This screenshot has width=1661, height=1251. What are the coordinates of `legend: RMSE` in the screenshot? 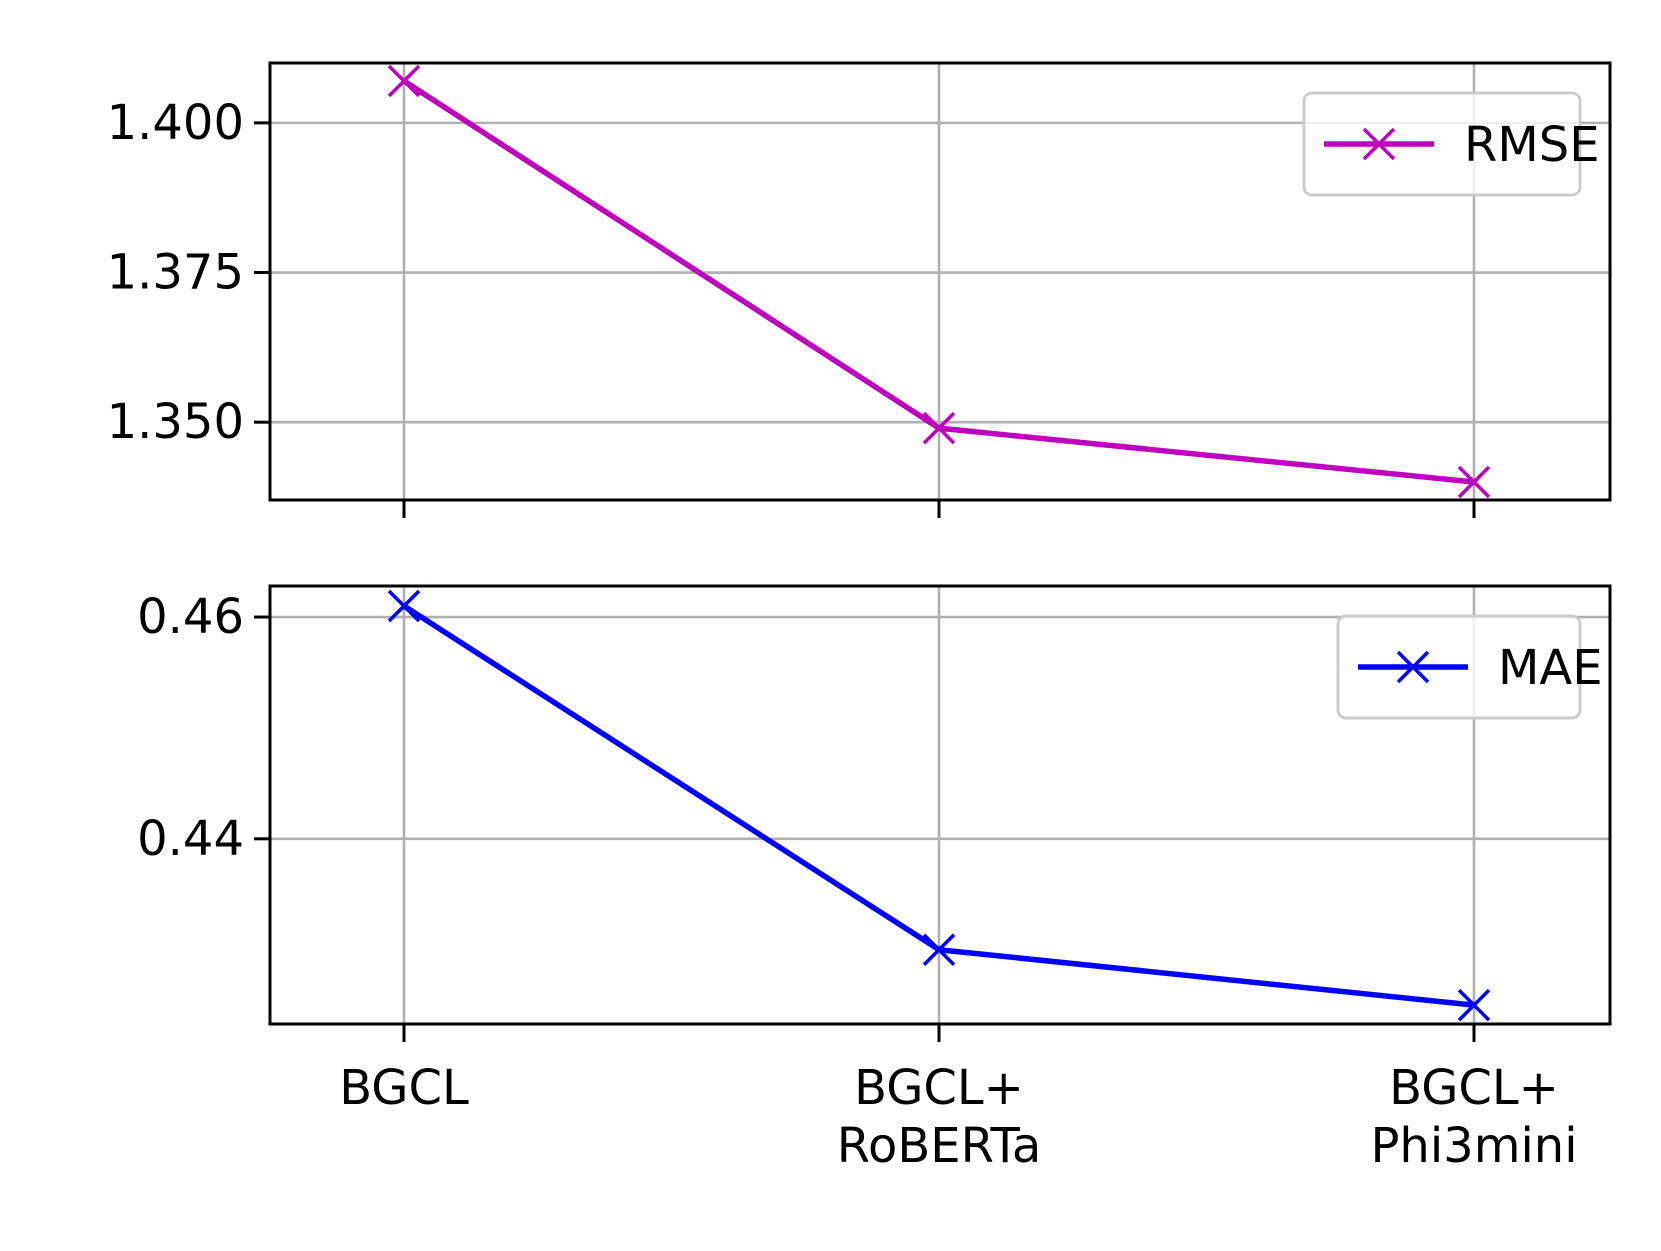 It's located at (1451, 144).